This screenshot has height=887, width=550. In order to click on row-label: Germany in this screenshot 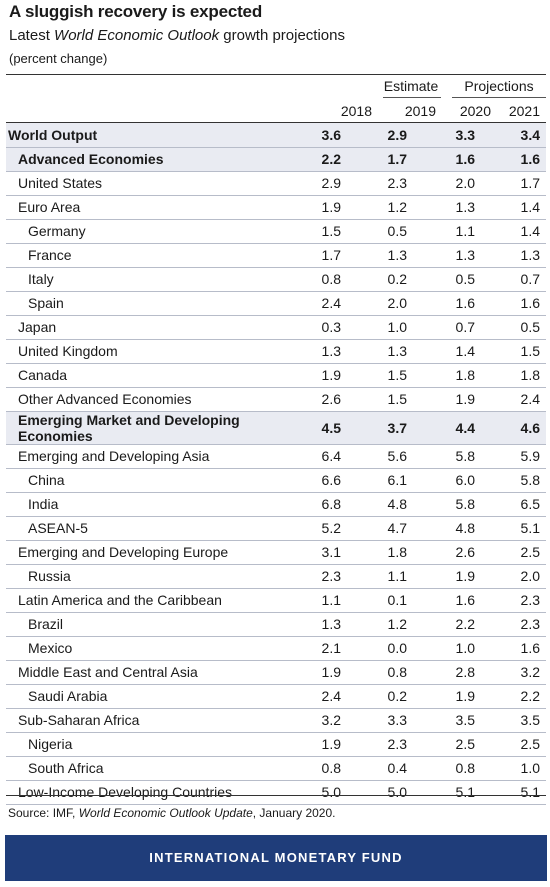, I will do `click(143, 231)`.